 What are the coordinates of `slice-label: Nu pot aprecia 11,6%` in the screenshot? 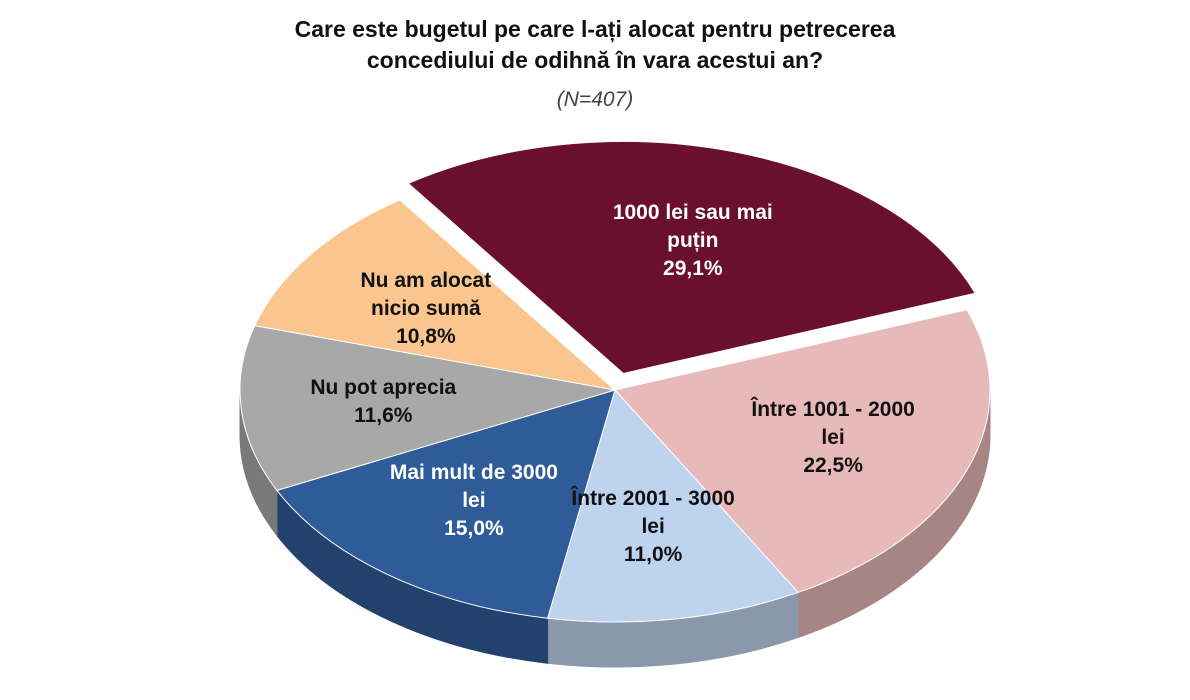 It's located at (383, 402).